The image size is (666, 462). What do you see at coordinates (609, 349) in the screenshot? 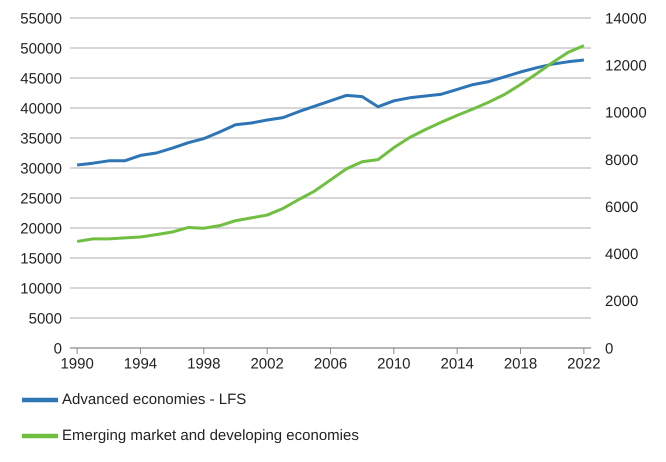
I see `y2-tick-label: 0` at bounding box center [609, 349].